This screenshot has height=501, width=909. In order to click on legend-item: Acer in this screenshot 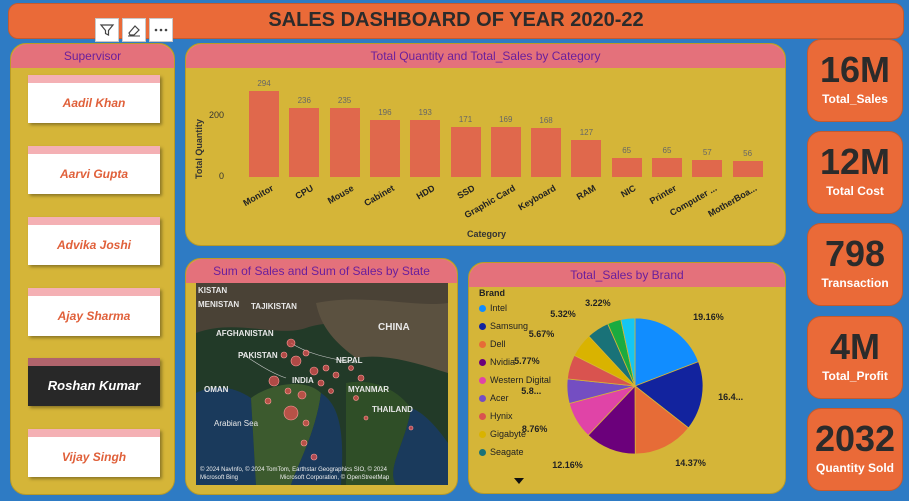, I will do `click(494, 398)`.